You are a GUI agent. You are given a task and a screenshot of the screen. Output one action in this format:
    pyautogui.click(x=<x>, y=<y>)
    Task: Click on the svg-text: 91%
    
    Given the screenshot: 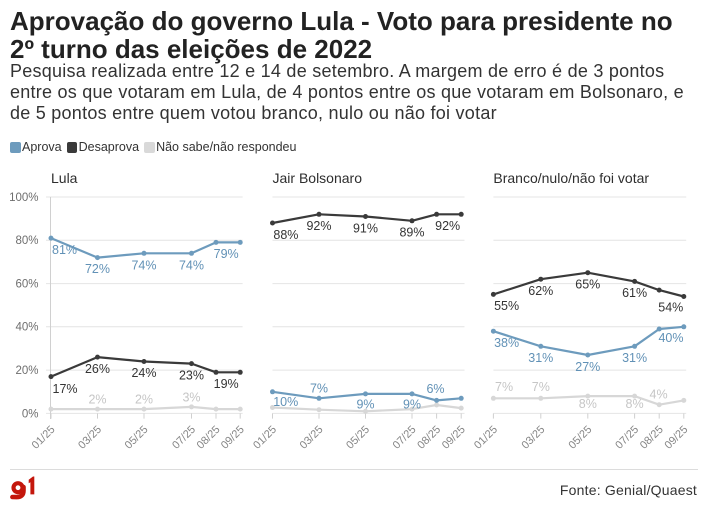 What is the action you would take?
    pyautogui.click(x=365, y=228)
    